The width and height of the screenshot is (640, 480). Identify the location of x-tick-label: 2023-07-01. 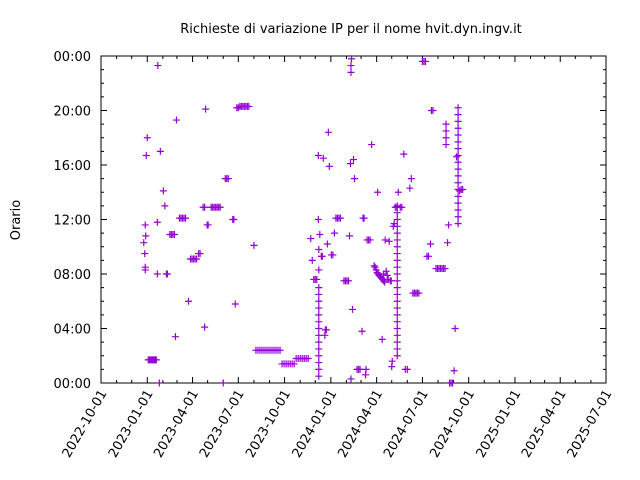
(222, 424).